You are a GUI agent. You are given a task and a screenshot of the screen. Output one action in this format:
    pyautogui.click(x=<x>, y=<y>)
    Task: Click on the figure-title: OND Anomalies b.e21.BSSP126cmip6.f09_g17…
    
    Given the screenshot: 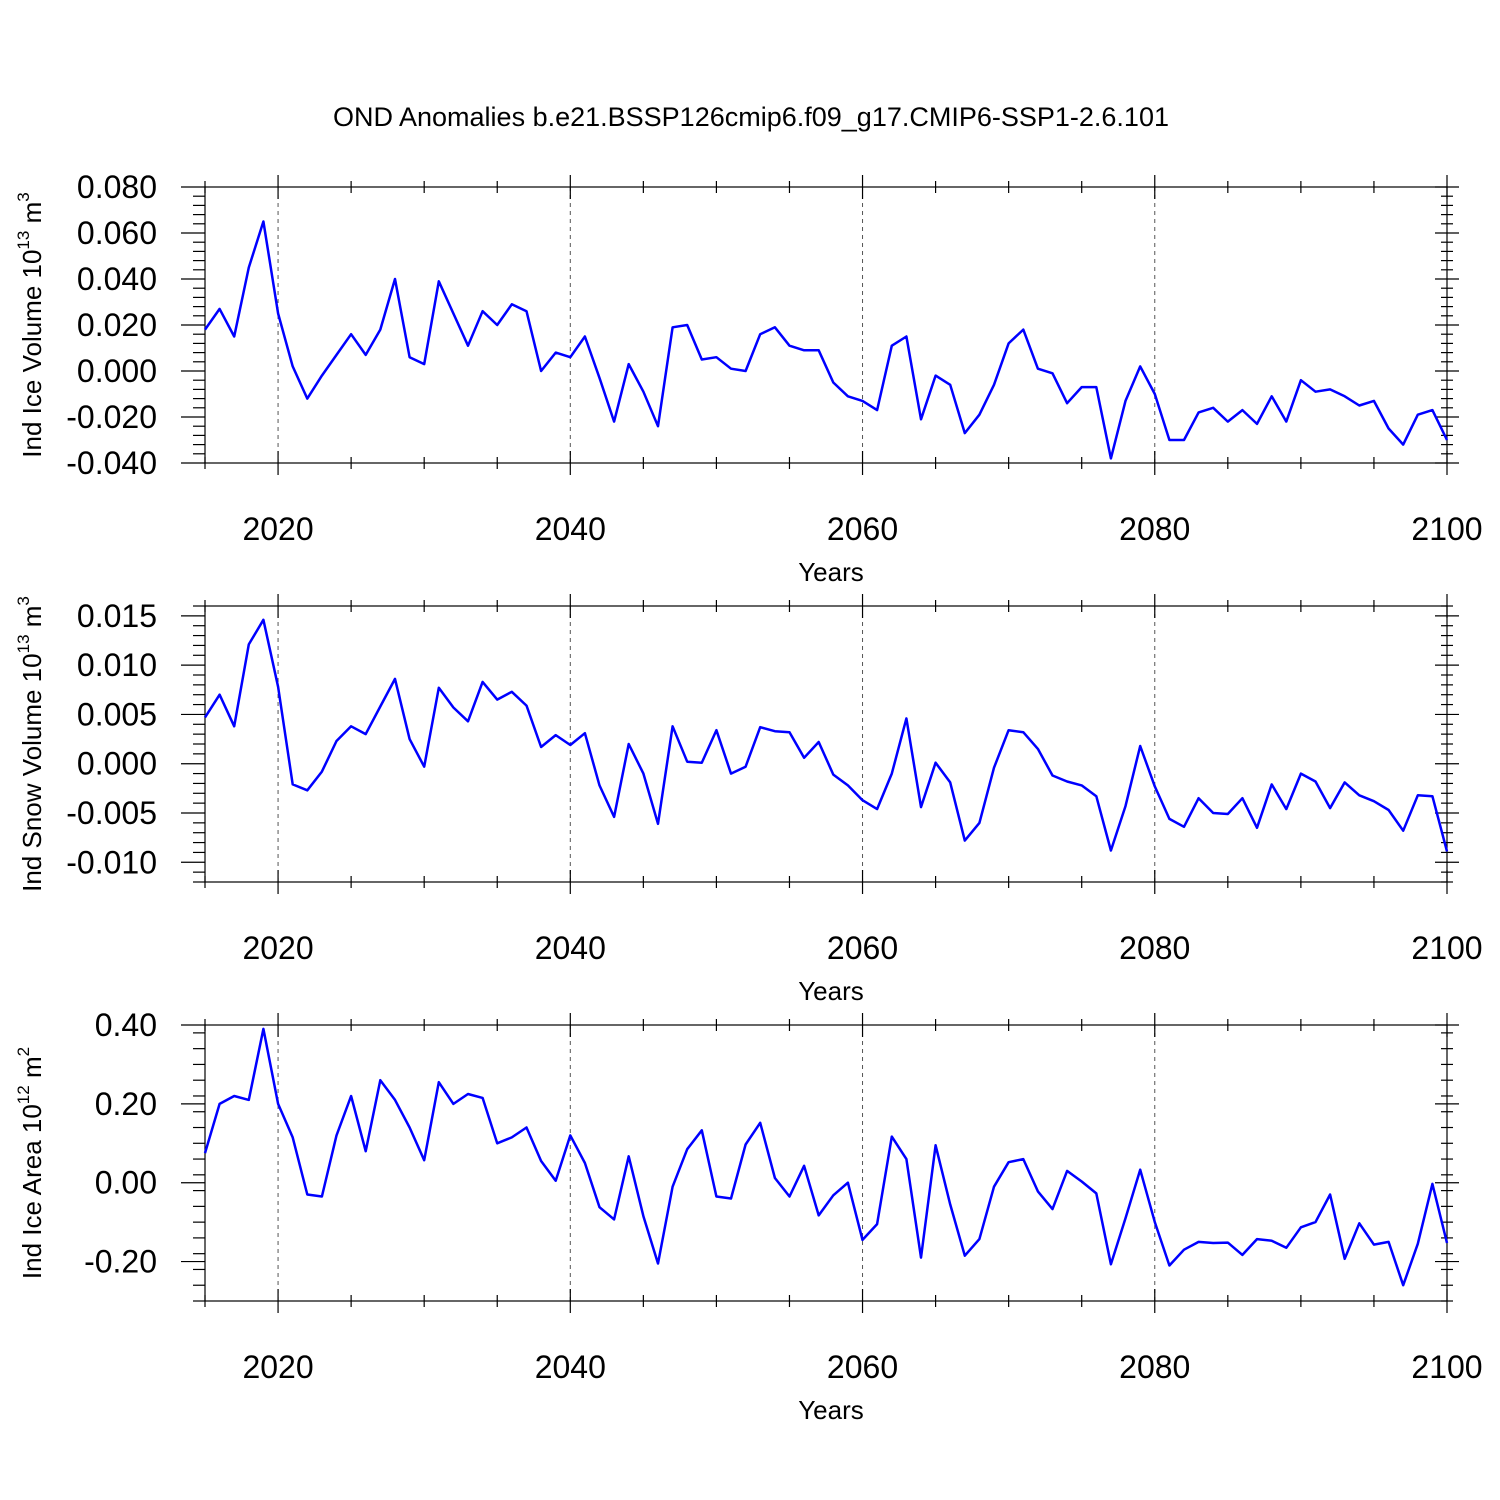 What is the action you would take?
    pyautogui.click(x=751, y=117)
    